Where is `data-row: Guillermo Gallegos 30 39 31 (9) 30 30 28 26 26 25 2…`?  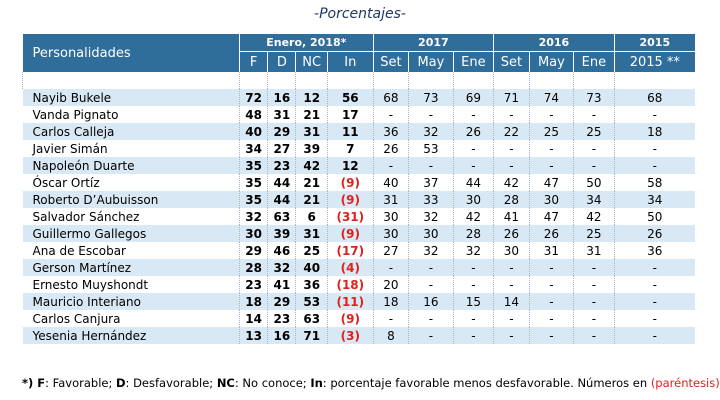 data-row: Guillermo Gallegos 30 39 31 (9) 30 30 28 26 26 25 2… is located at coordinates (358, 233).